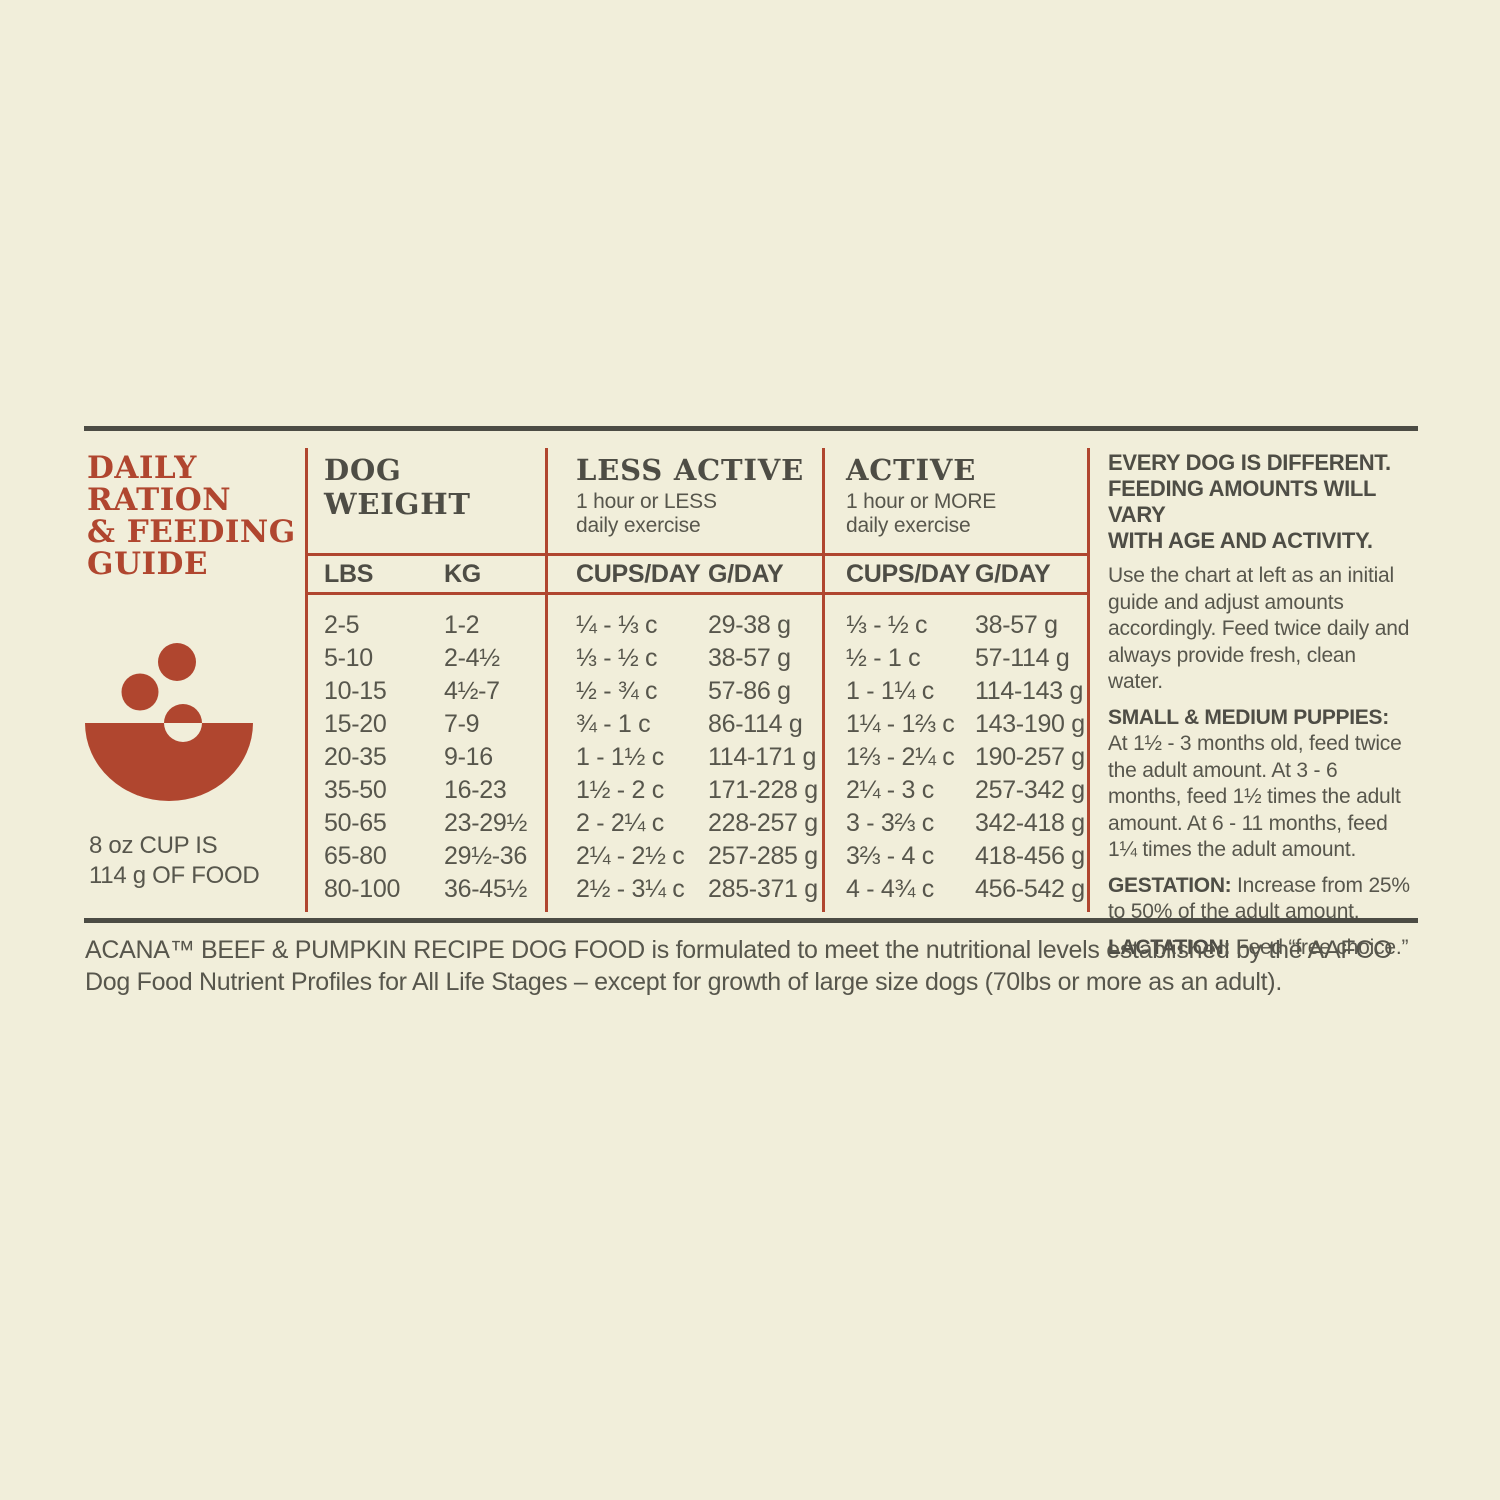 This screenshot has height=1500, width=1500. Describe the element at coordinates (174, 861) in the screenshot. I see `cup-measure-note: 8 oz CUP IS 114 g OF FOOD` at that location.